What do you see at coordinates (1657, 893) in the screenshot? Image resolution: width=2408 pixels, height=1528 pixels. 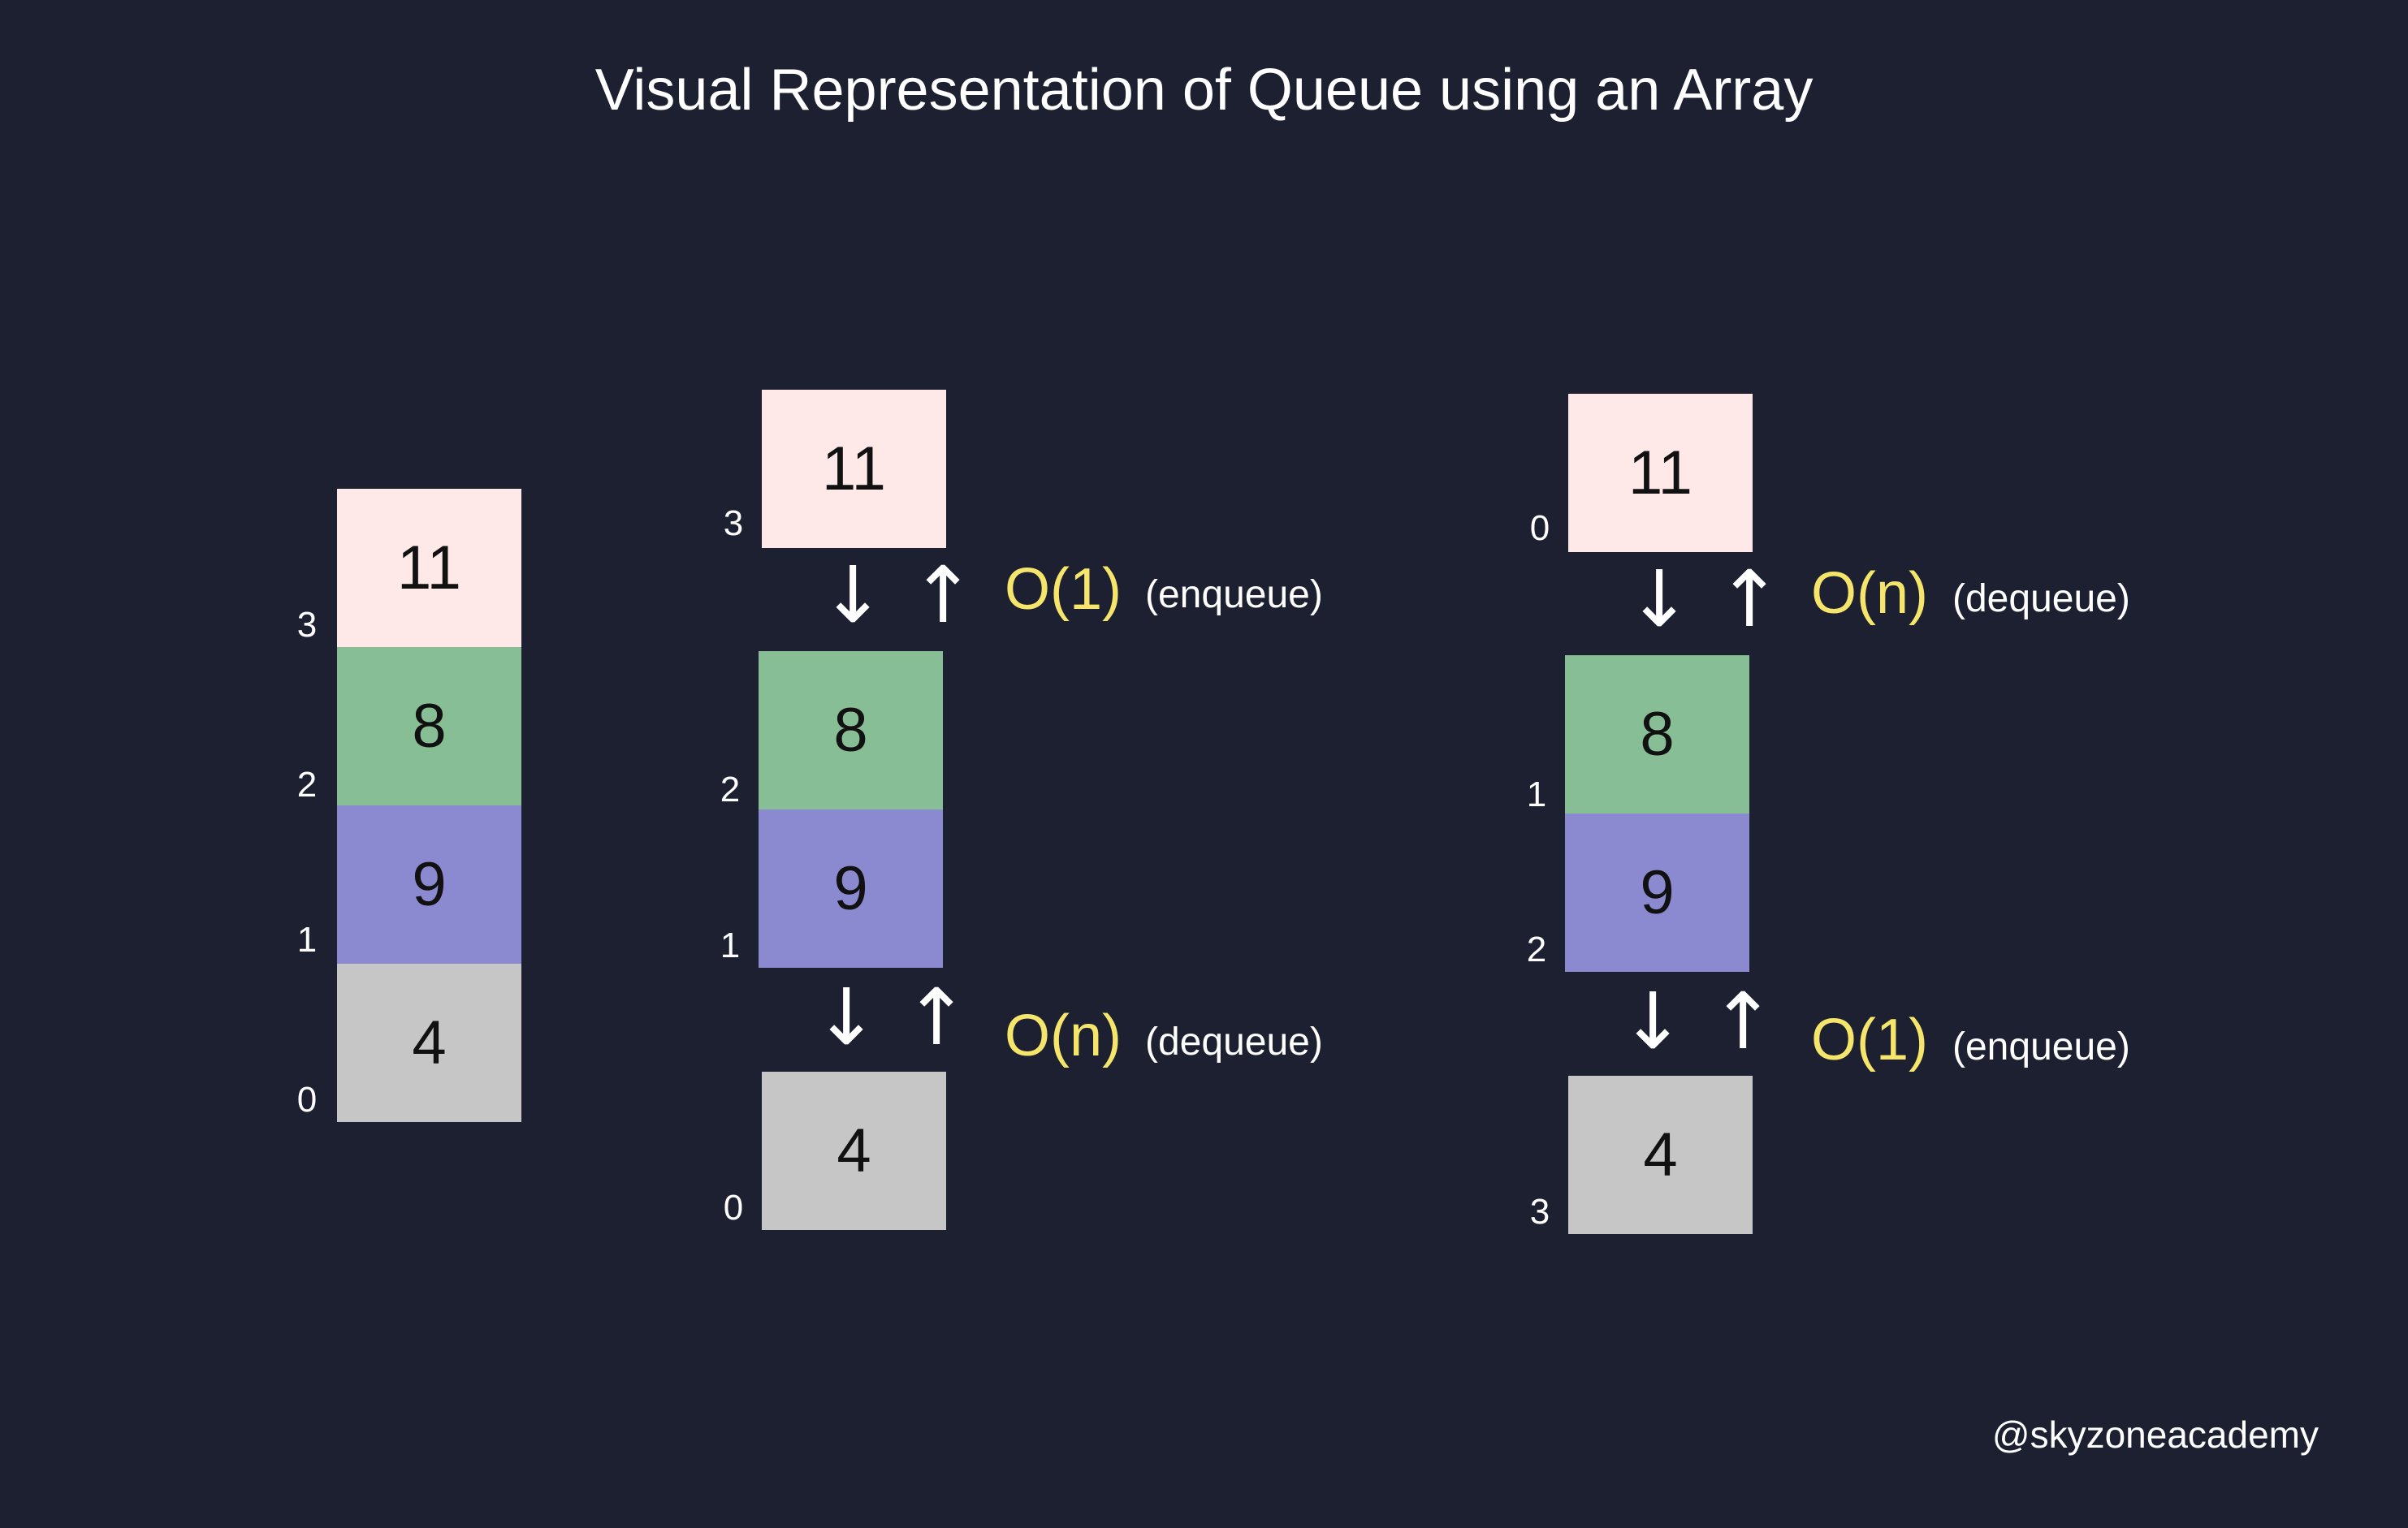 I see `queue-b-cell-9: 9` at bounding box center [1657, 893].